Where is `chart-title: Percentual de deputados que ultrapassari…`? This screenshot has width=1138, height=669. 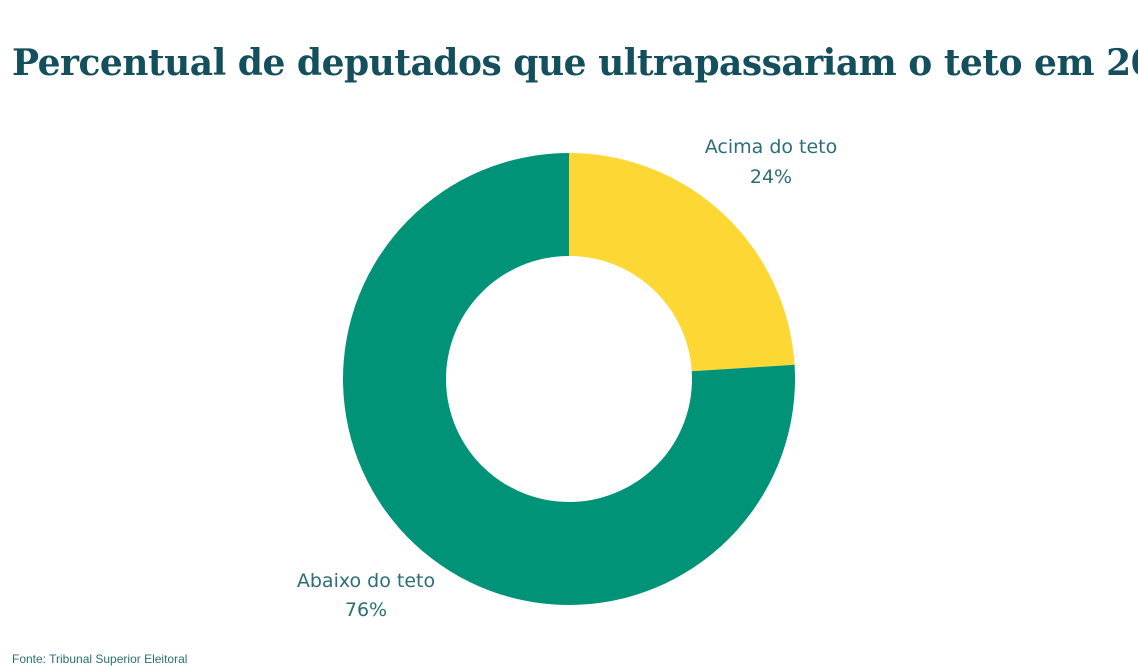
chart-title: Percentual de deputados que ultrapassari… is located at coordinates (575, 63).